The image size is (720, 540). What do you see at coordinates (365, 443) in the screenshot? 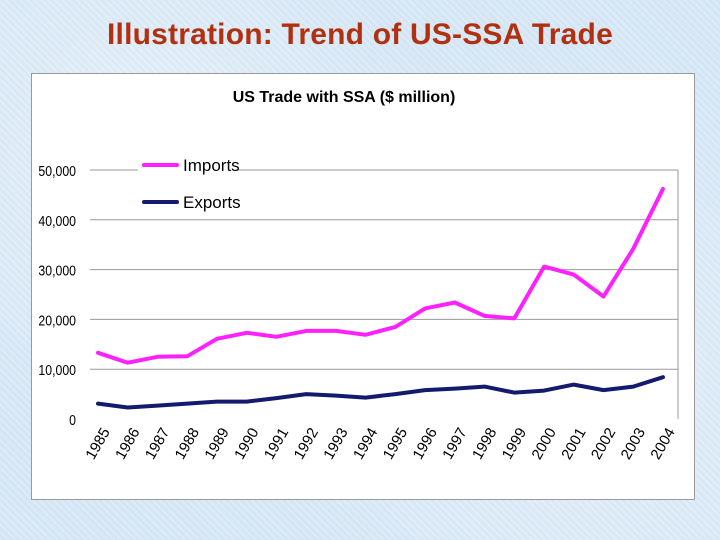
I see `x-tick-label: 1994` at bounding box center [365, 443].